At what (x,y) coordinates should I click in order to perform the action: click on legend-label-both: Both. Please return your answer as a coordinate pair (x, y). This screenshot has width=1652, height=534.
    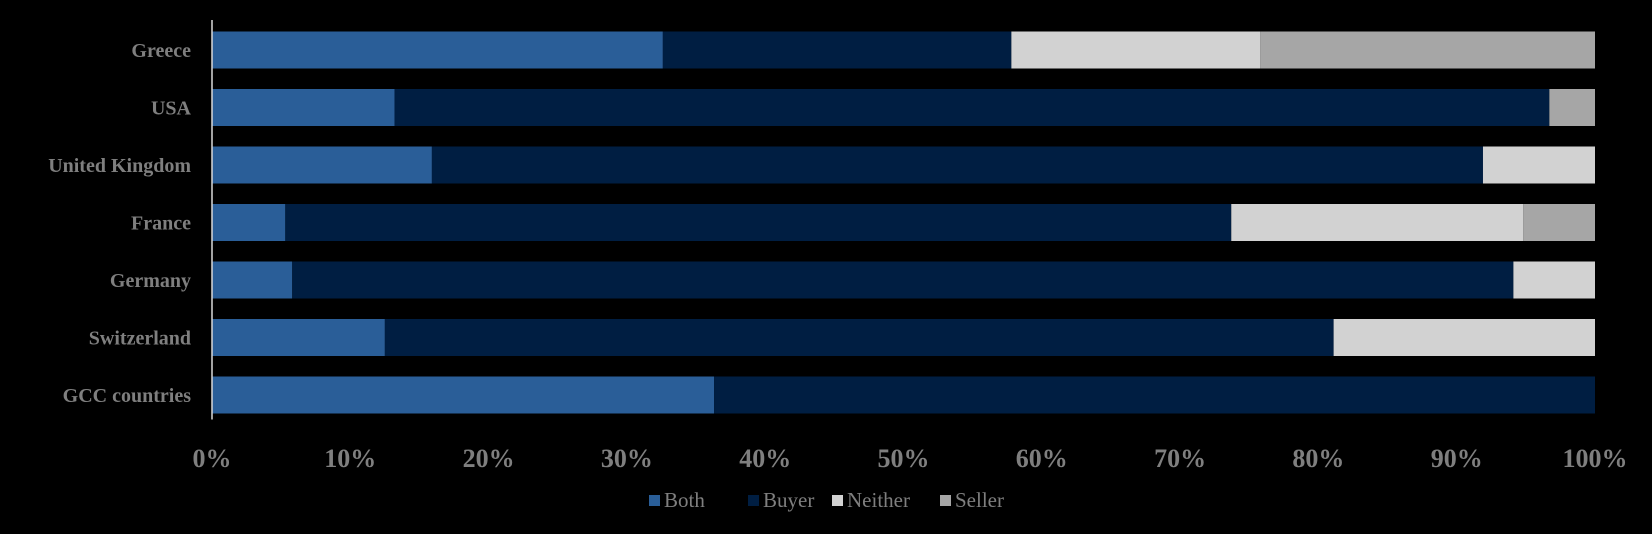
    Looking at the image, I should click on (684, 500).